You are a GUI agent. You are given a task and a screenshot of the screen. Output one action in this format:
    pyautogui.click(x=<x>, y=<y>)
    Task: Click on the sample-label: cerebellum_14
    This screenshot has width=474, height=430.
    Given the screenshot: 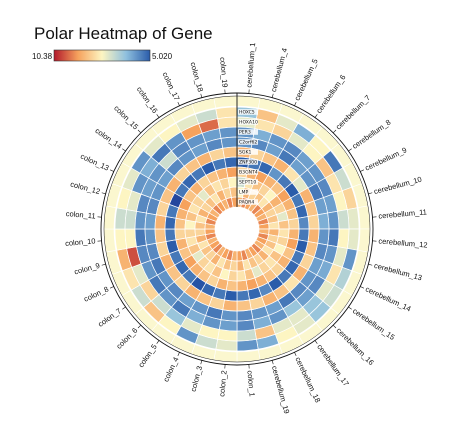 What is the action you would take?
    pyautogui.click(x=388, y=298)
    